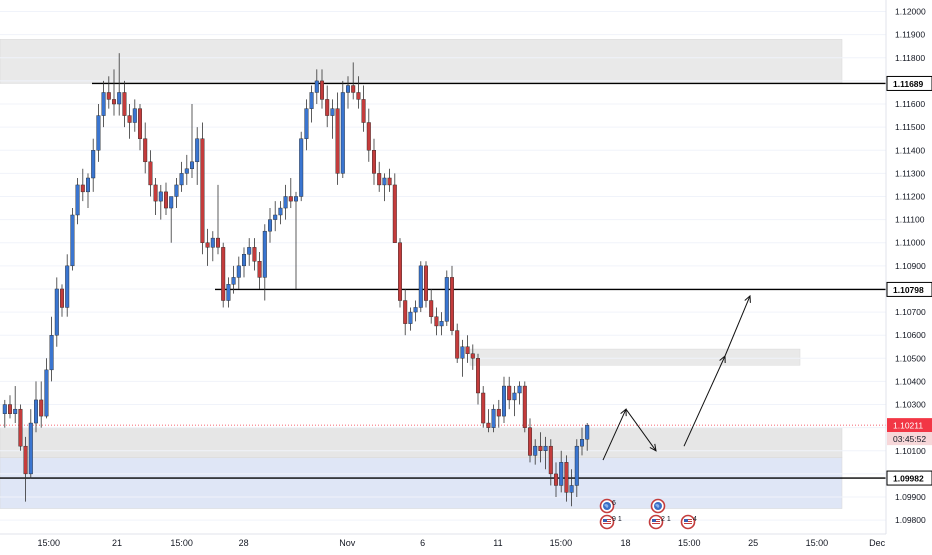  What do you see at coordinates (244, 543) in the screenshot?
I see `time-tick-label: 28` at bounding box center [244, 543].